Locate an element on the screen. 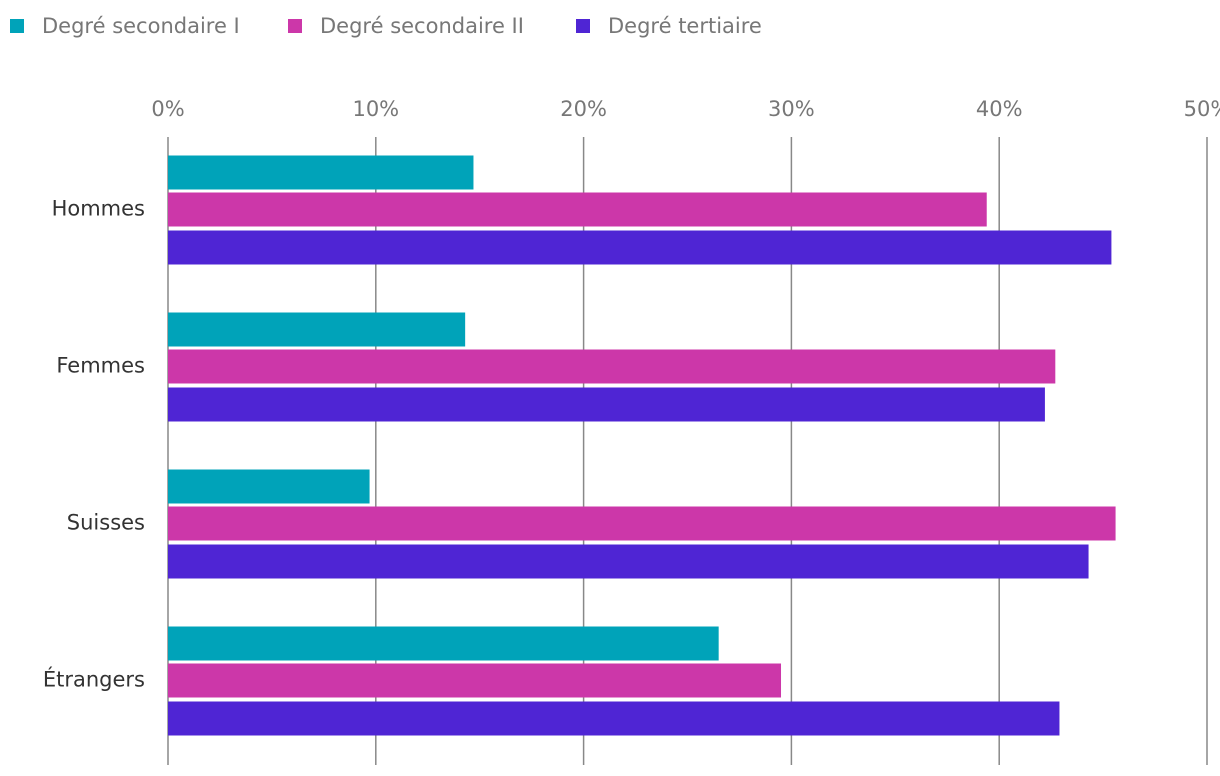  x-tick-label: 10% is located at coordinates (375, 109).